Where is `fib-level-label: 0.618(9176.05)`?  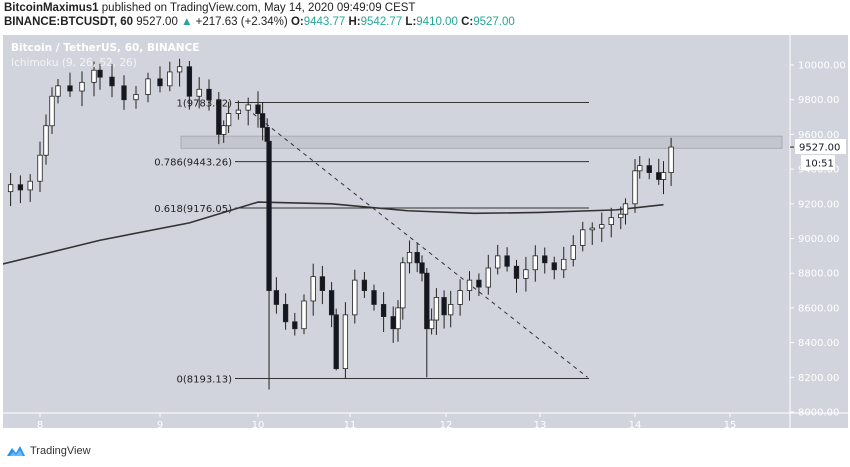 fib-level-label: 0.618(9176.05) is located at coordinates (193, 209).